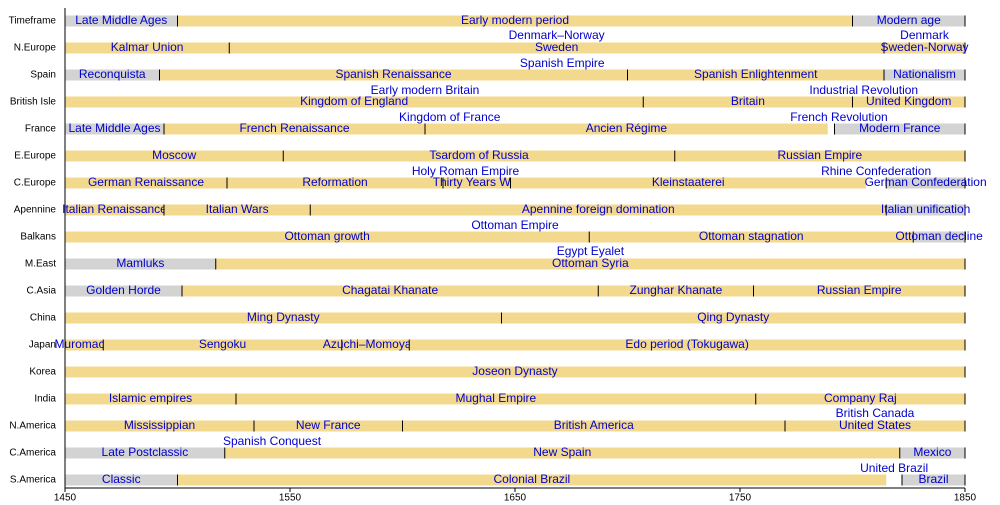  What do you see at coordinates (860, 398) in the screenshot?
I see `period-label: Company Raj` at bounding box center [860, 398].